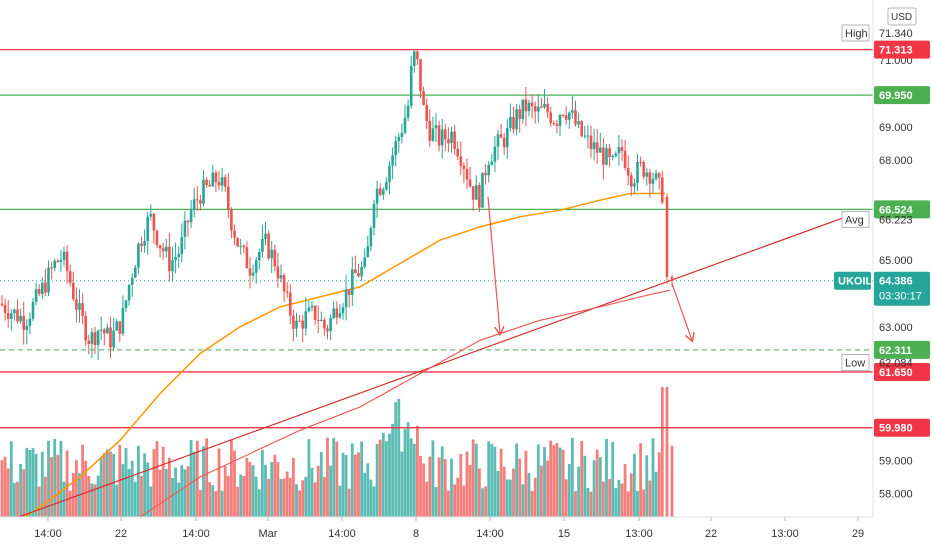 Image resolution: width=932 pixels, height=555 pixels. Describe the element at coordinates (121, 534) in the screenshot. I see `x-tick-label: 22` at that location.